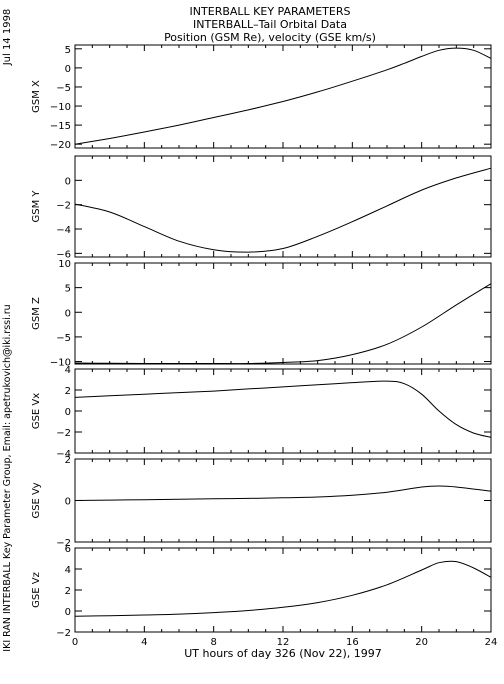 The width and height of the screenshot is (504, 684). I want to click on y-axis-label: GSM X, so click(36, 96).